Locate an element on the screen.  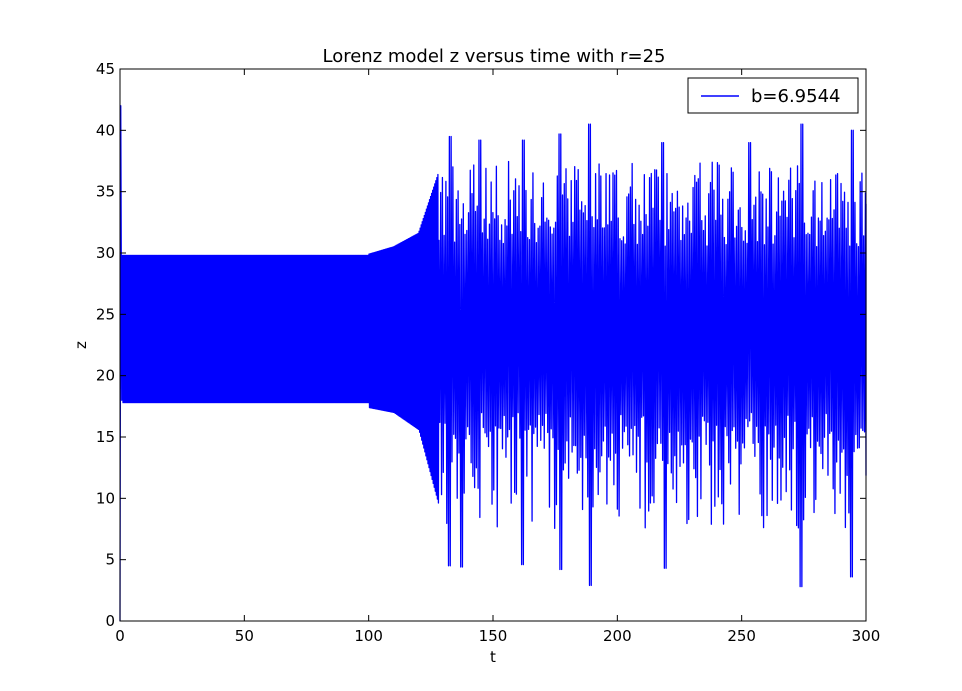
x-tick-label: 150 is located at coordinates (493, 636).